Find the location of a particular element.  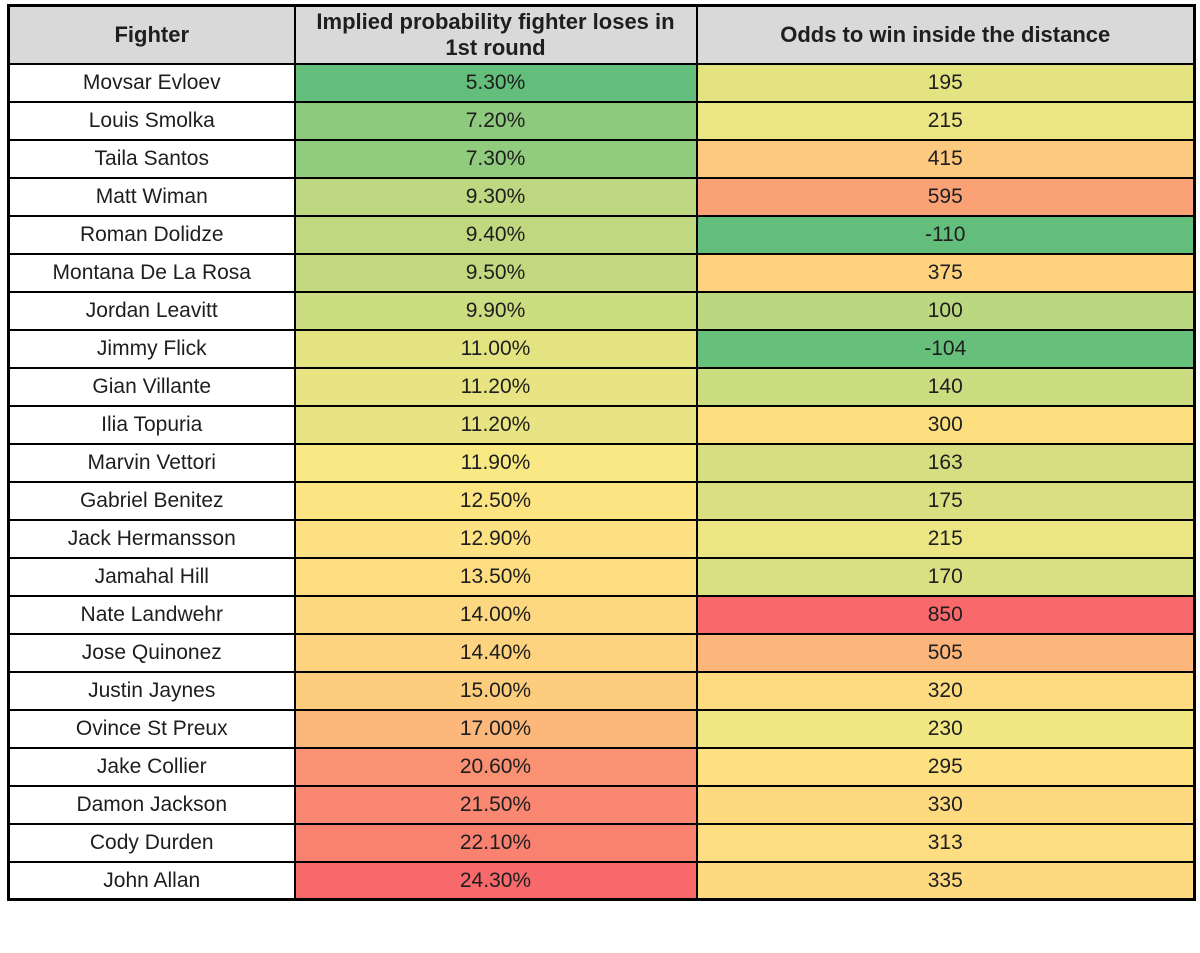

table-row: Montana De La Rosa 9.50% 375 is located at coordinates (601, 272).